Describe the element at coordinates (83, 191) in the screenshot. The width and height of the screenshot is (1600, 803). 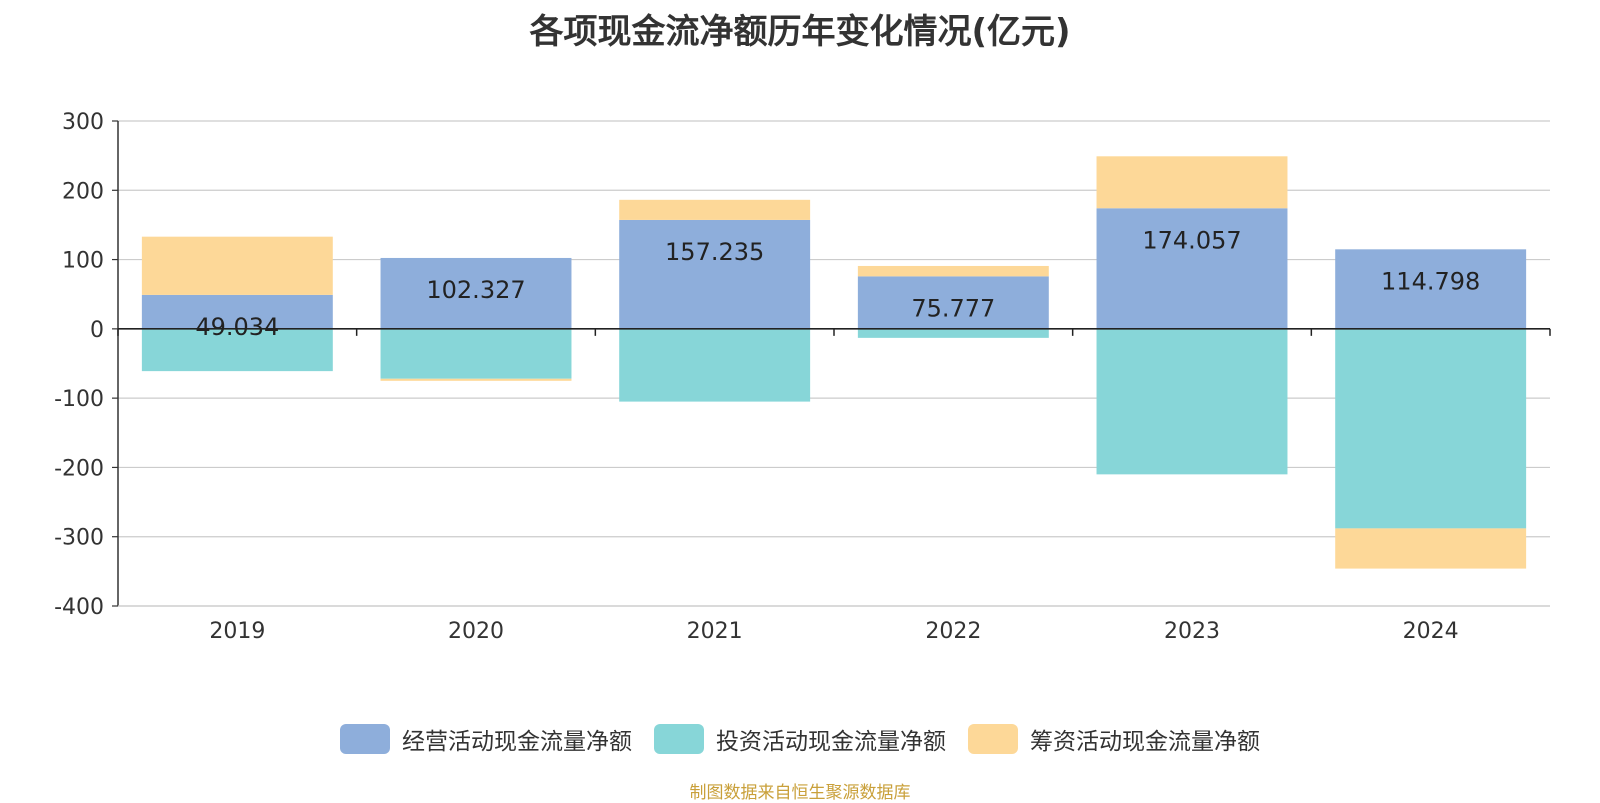
I see `y-tick-label: 200` at that location.